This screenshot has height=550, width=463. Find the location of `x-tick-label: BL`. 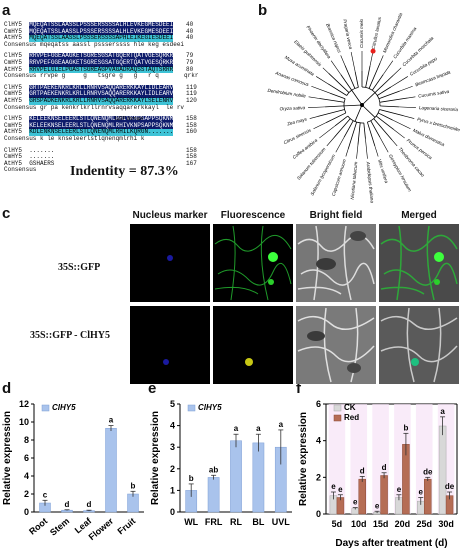

x-tick-label: BL is located at coordinates (258, 522).